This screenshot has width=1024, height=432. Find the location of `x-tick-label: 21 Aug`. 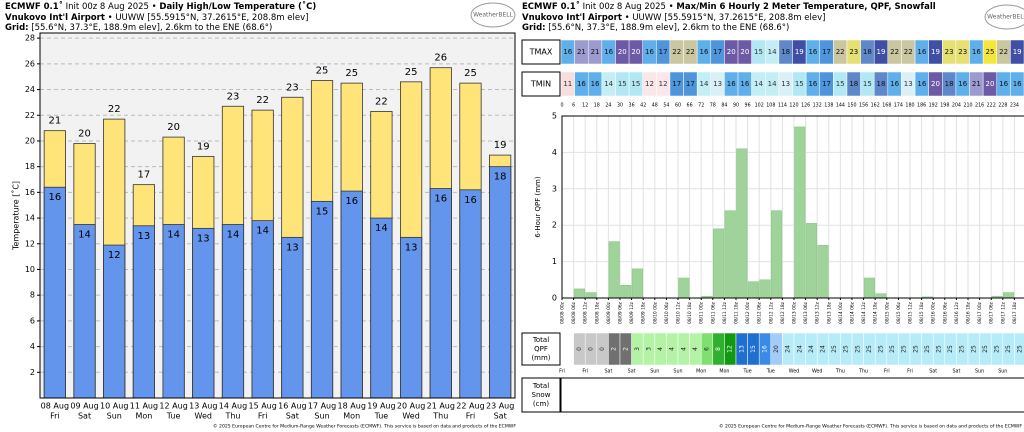

x-tick-label: 21 Aug is located at coordinates (441, 406).